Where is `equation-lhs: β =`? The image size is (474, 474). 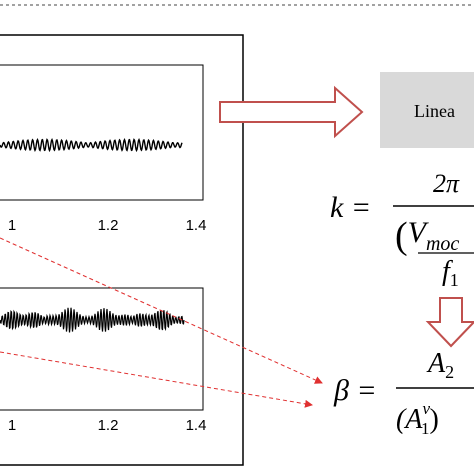
equation-lhs: β = is located at coordinates (355, 390).